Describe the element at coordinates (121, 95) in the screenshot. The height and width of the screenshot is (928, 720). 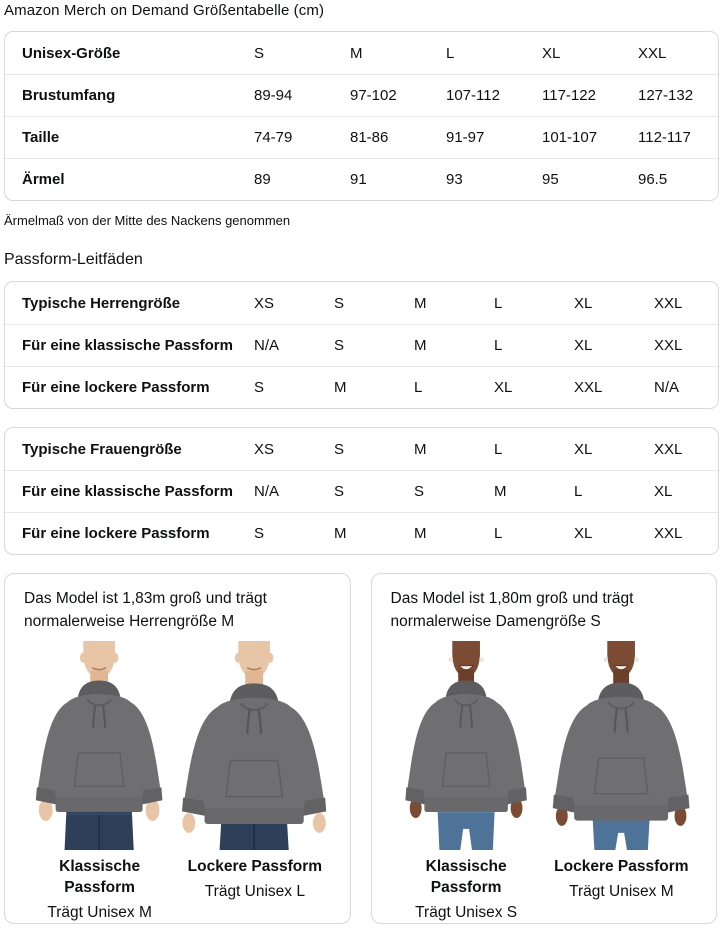
I see `row-label: Brustumfang` at that location.